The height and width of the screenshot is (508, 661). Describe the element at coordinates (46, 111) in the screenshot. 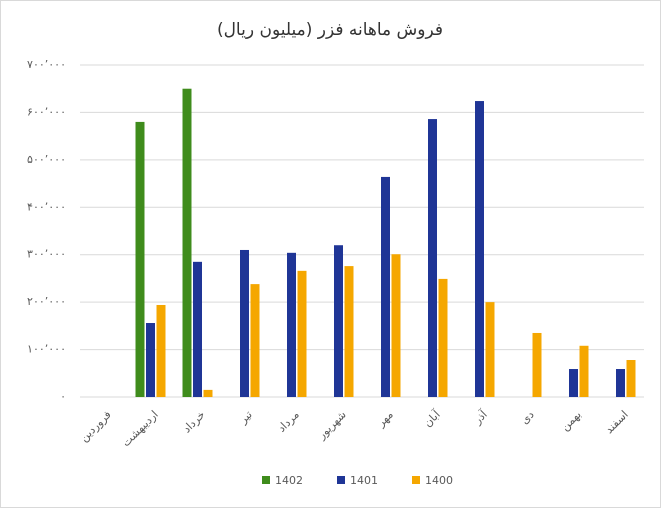

I see `y-tick-label: ۶۰۰٬۰۰۰` at that location.